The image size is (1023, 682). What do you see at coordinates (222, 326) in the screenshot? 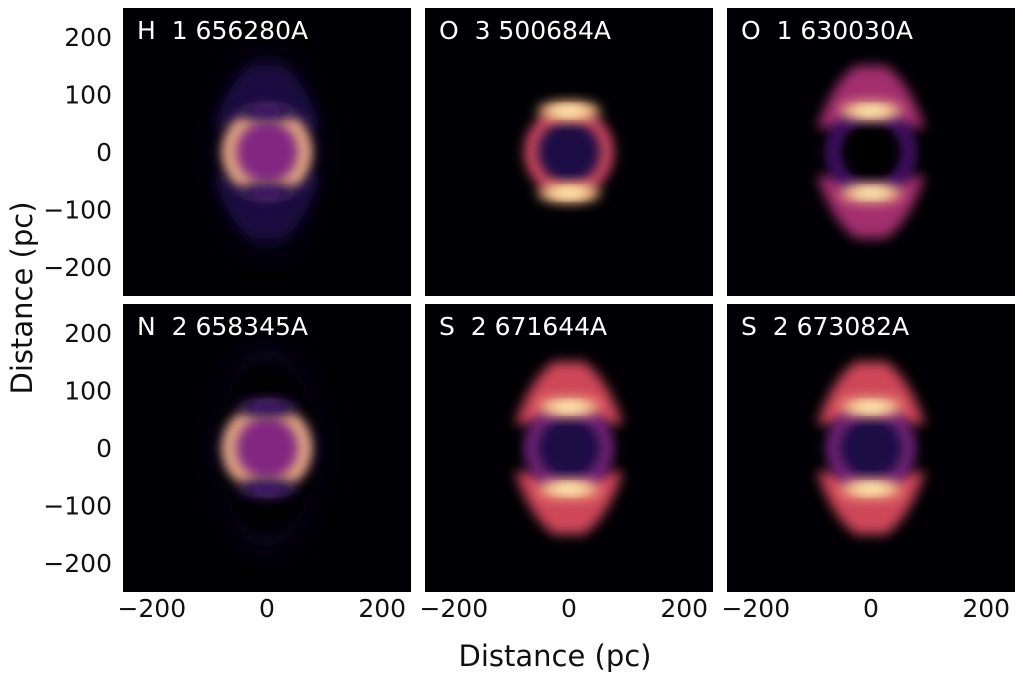
I see `panel-label: N 2 658345A` at bounding box center [222, 326].